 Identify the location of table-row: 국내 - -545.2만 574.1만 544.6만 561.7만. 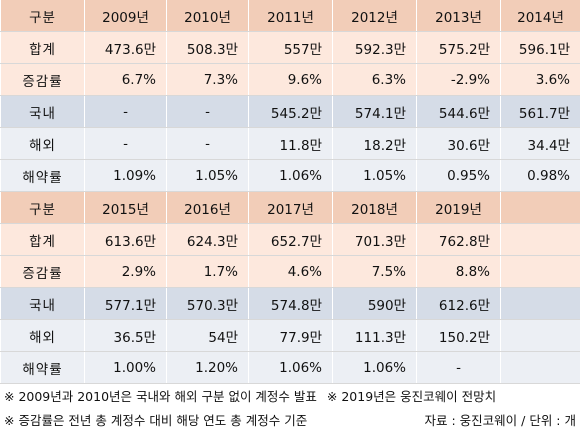
(290, 111).